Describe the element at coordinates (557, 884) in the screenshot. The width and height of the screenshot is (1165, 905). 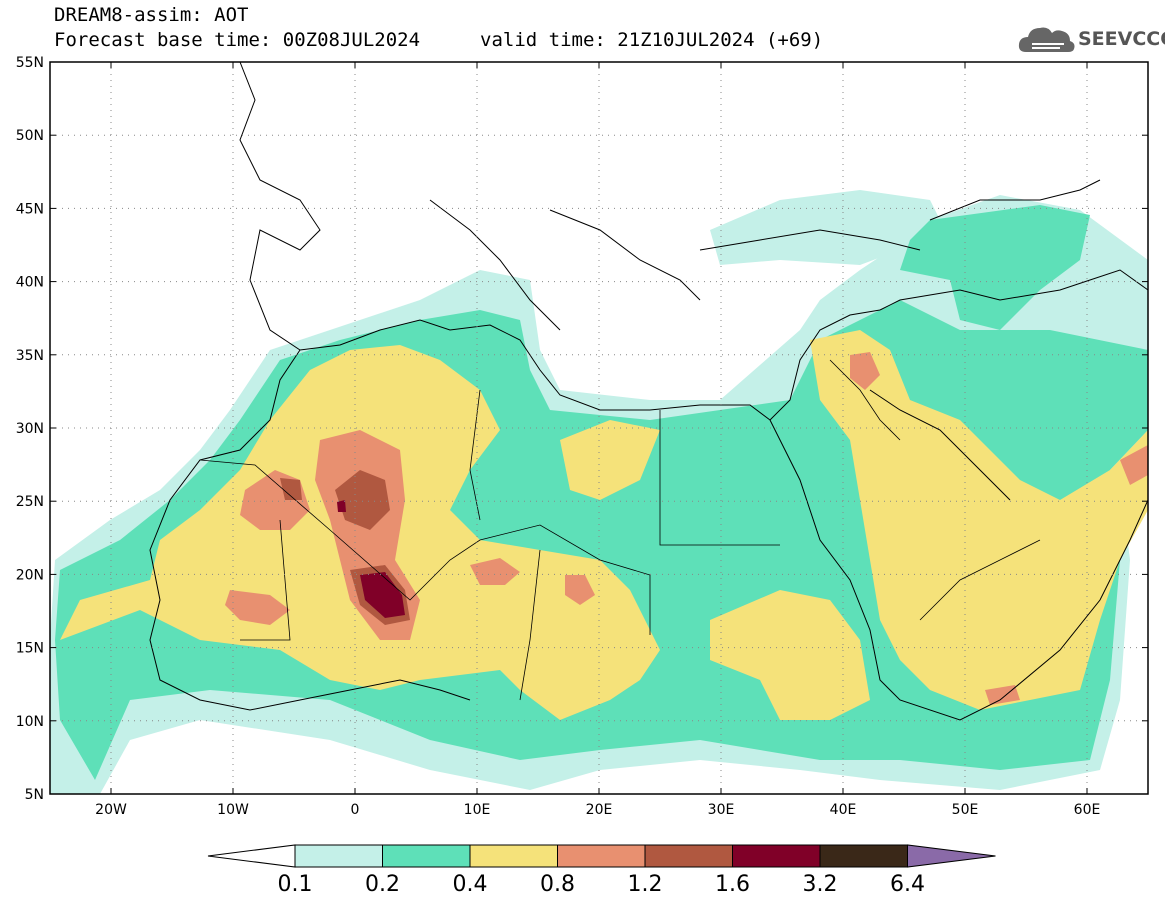
I see `colorbar-level-label: 0.8` at that location.